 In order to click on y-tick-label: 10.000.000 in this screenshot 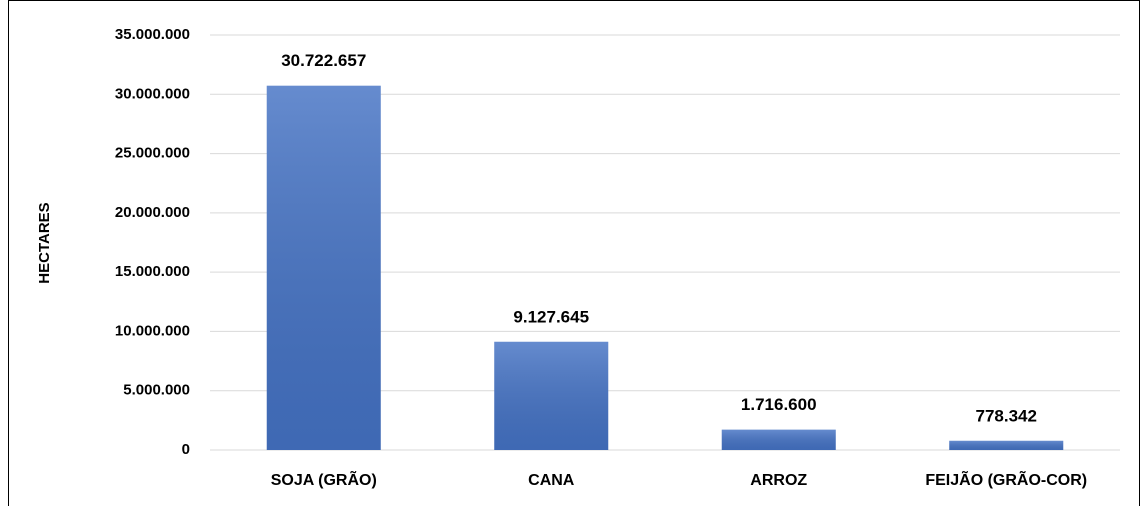, I will do `click(152, 330)`.